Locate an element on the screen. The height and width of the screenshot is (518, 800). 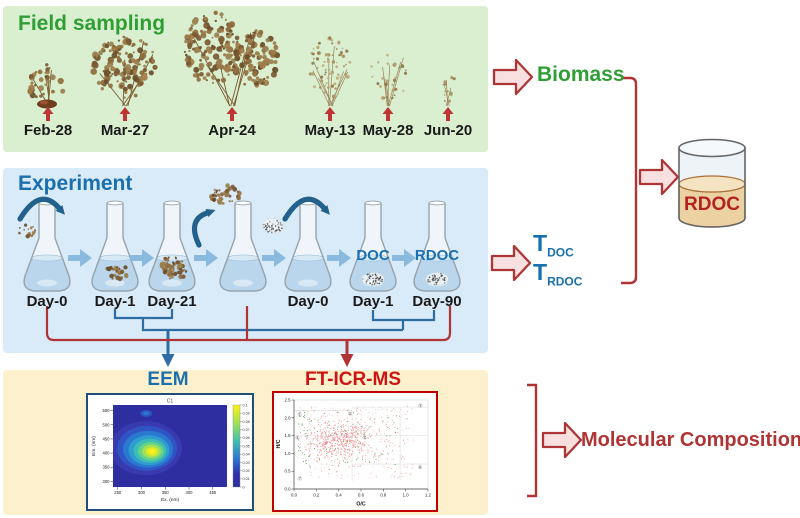
svg-text: 0.5 is located at coordinates (288, 471).